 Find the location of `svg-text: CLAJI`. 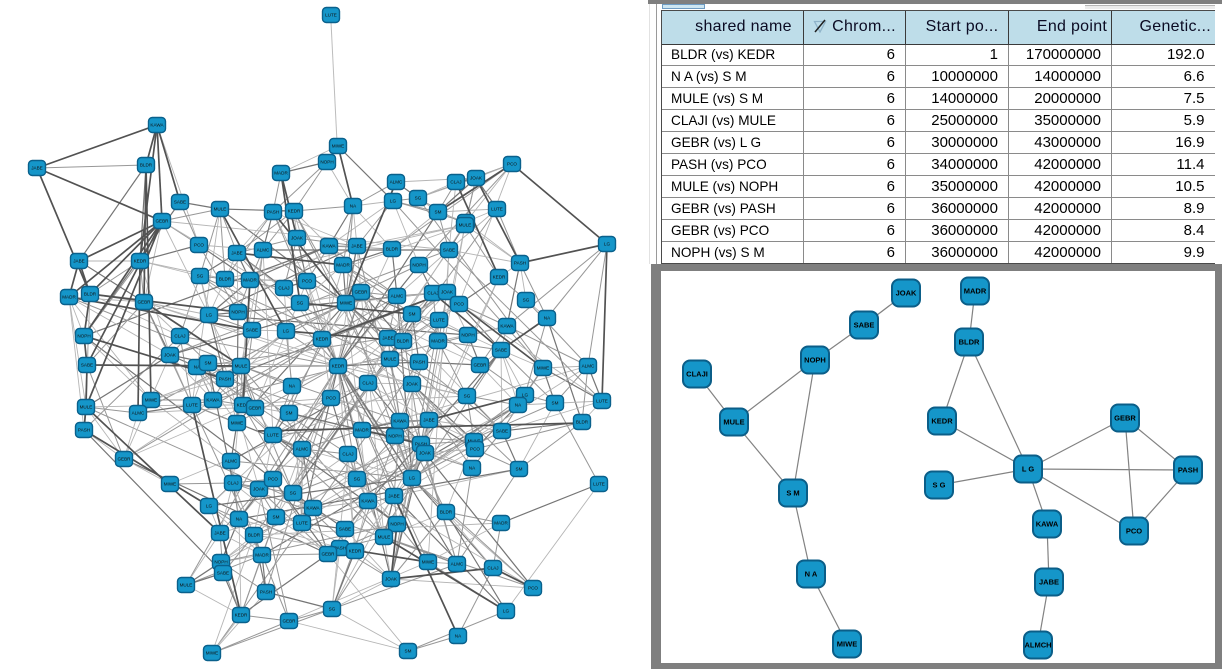

svg-text: CLAJI is located at coordinates (697, 374).